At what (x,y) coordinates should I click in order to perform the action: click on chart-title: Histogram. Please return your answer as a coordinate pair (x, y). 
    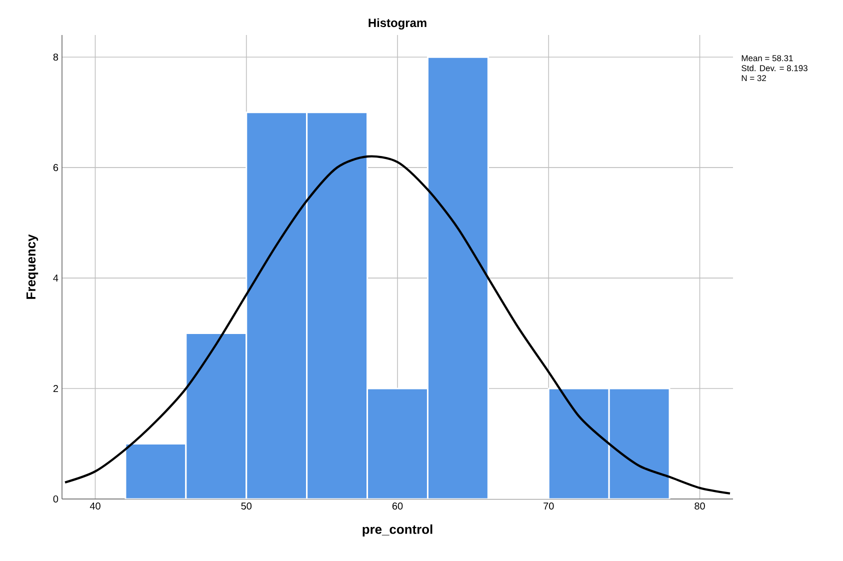
    Looking at the image, I should click on (397, 24).